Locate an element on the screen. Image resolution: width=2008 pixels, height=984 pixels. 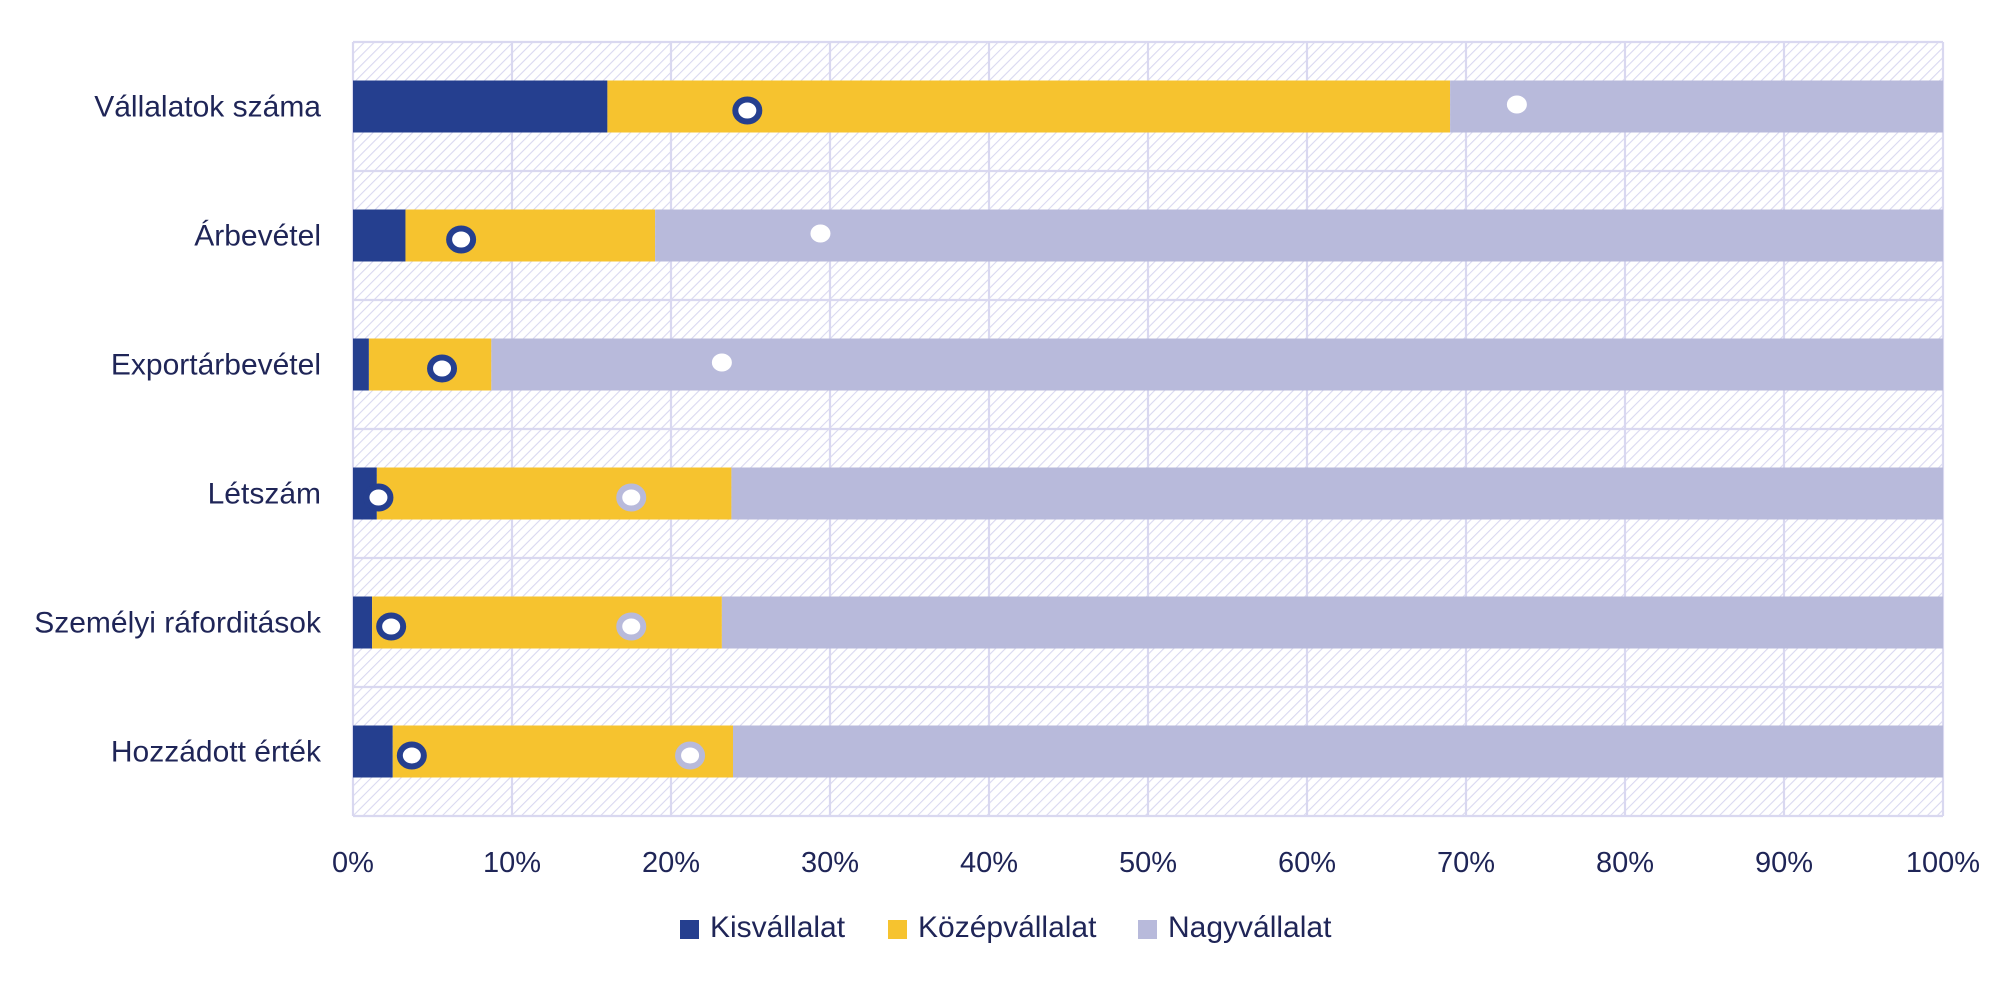
marker-kisvallalat-exportarbevetel is located at coordinates (442, 368).